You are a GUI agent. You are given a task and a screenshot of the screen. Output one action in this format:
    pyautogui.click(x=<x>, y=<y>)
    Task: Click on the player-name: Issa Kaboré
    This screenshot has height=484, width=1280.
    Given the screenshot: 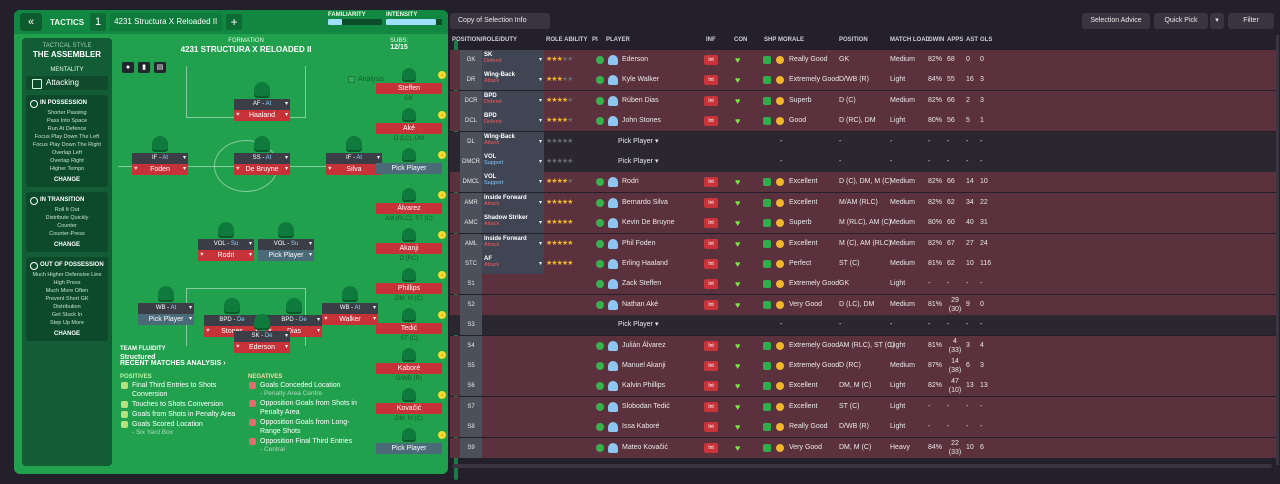 What is the action you would take?
    pyautogui.click(x=641, y=427)
    